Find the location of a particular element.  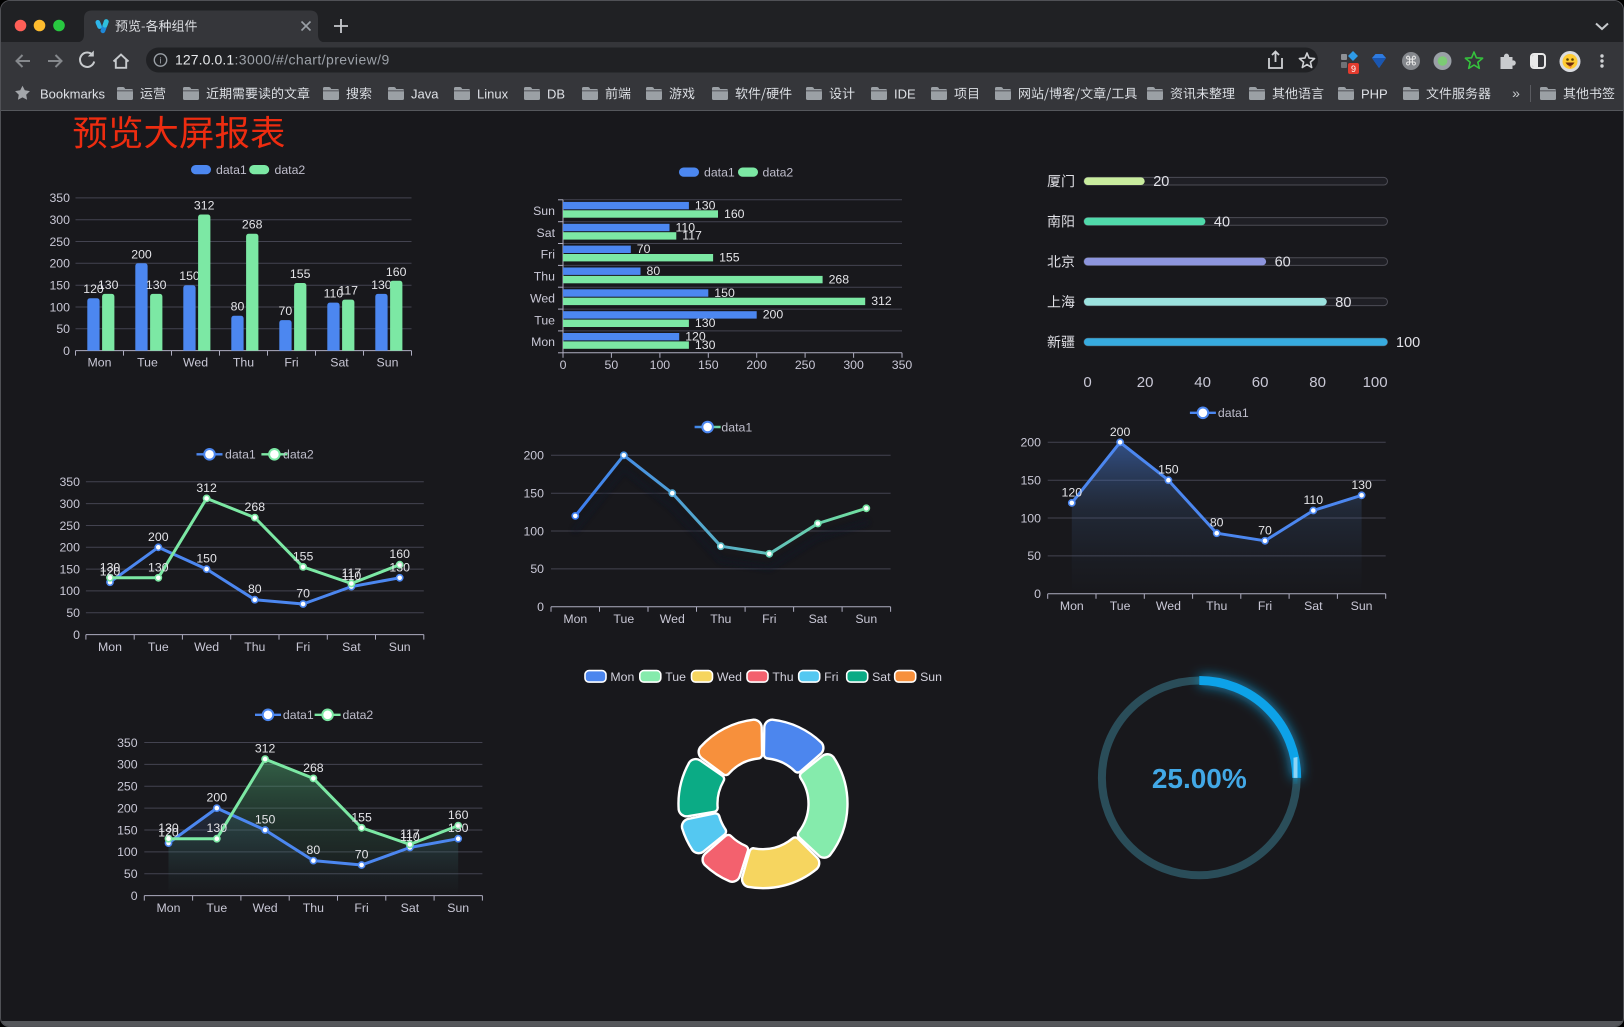

svg-text: Tue is located at coordinates (158, 647).